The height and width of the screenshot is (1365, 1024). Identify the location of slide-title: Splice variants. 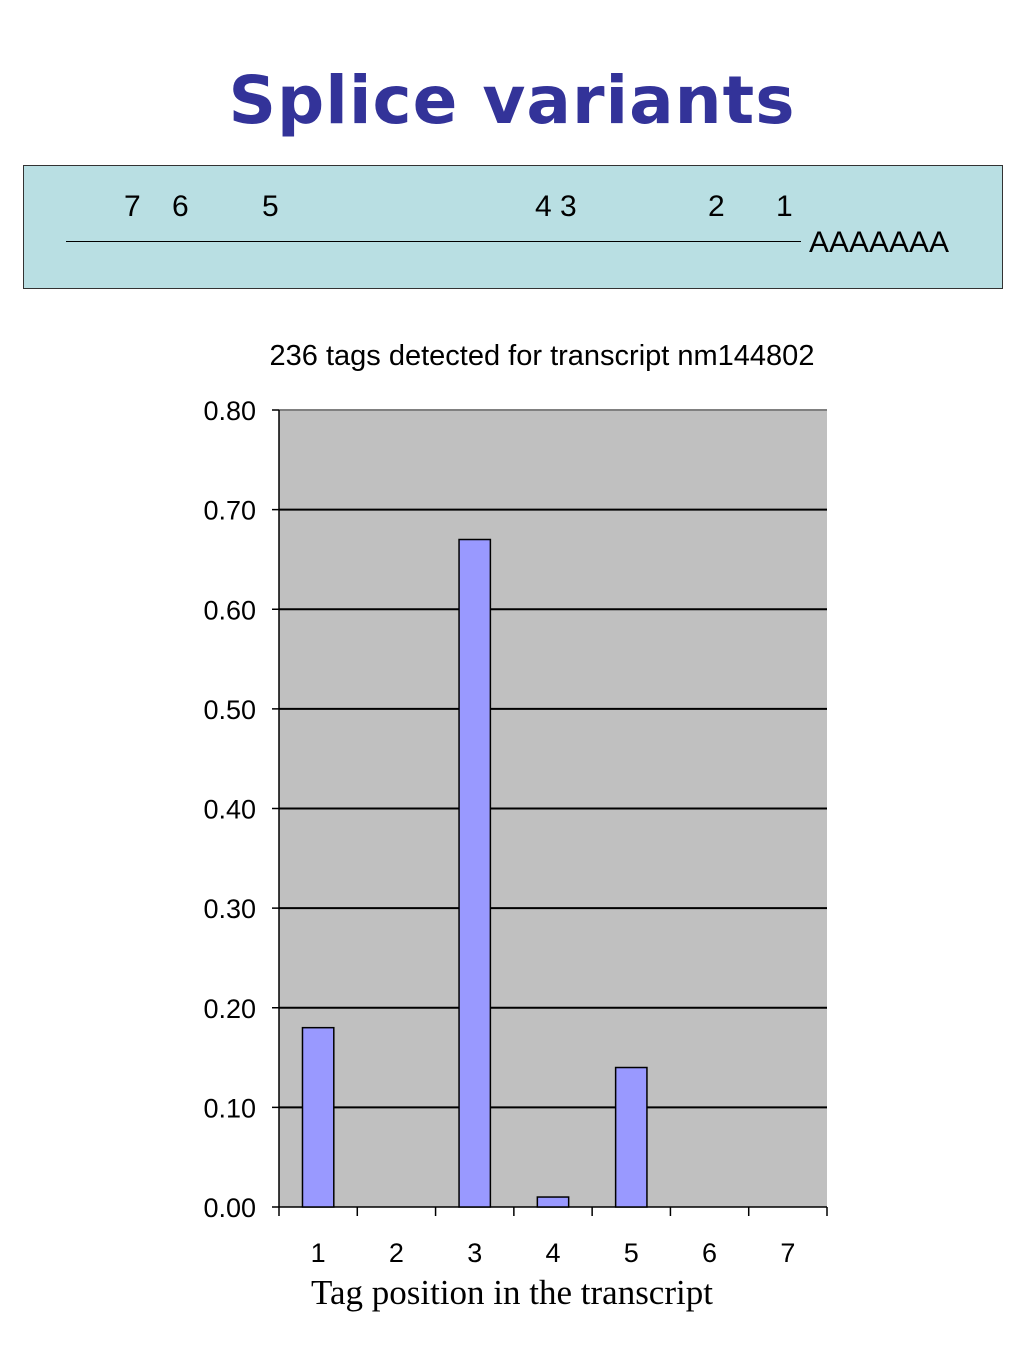
(512, 100).